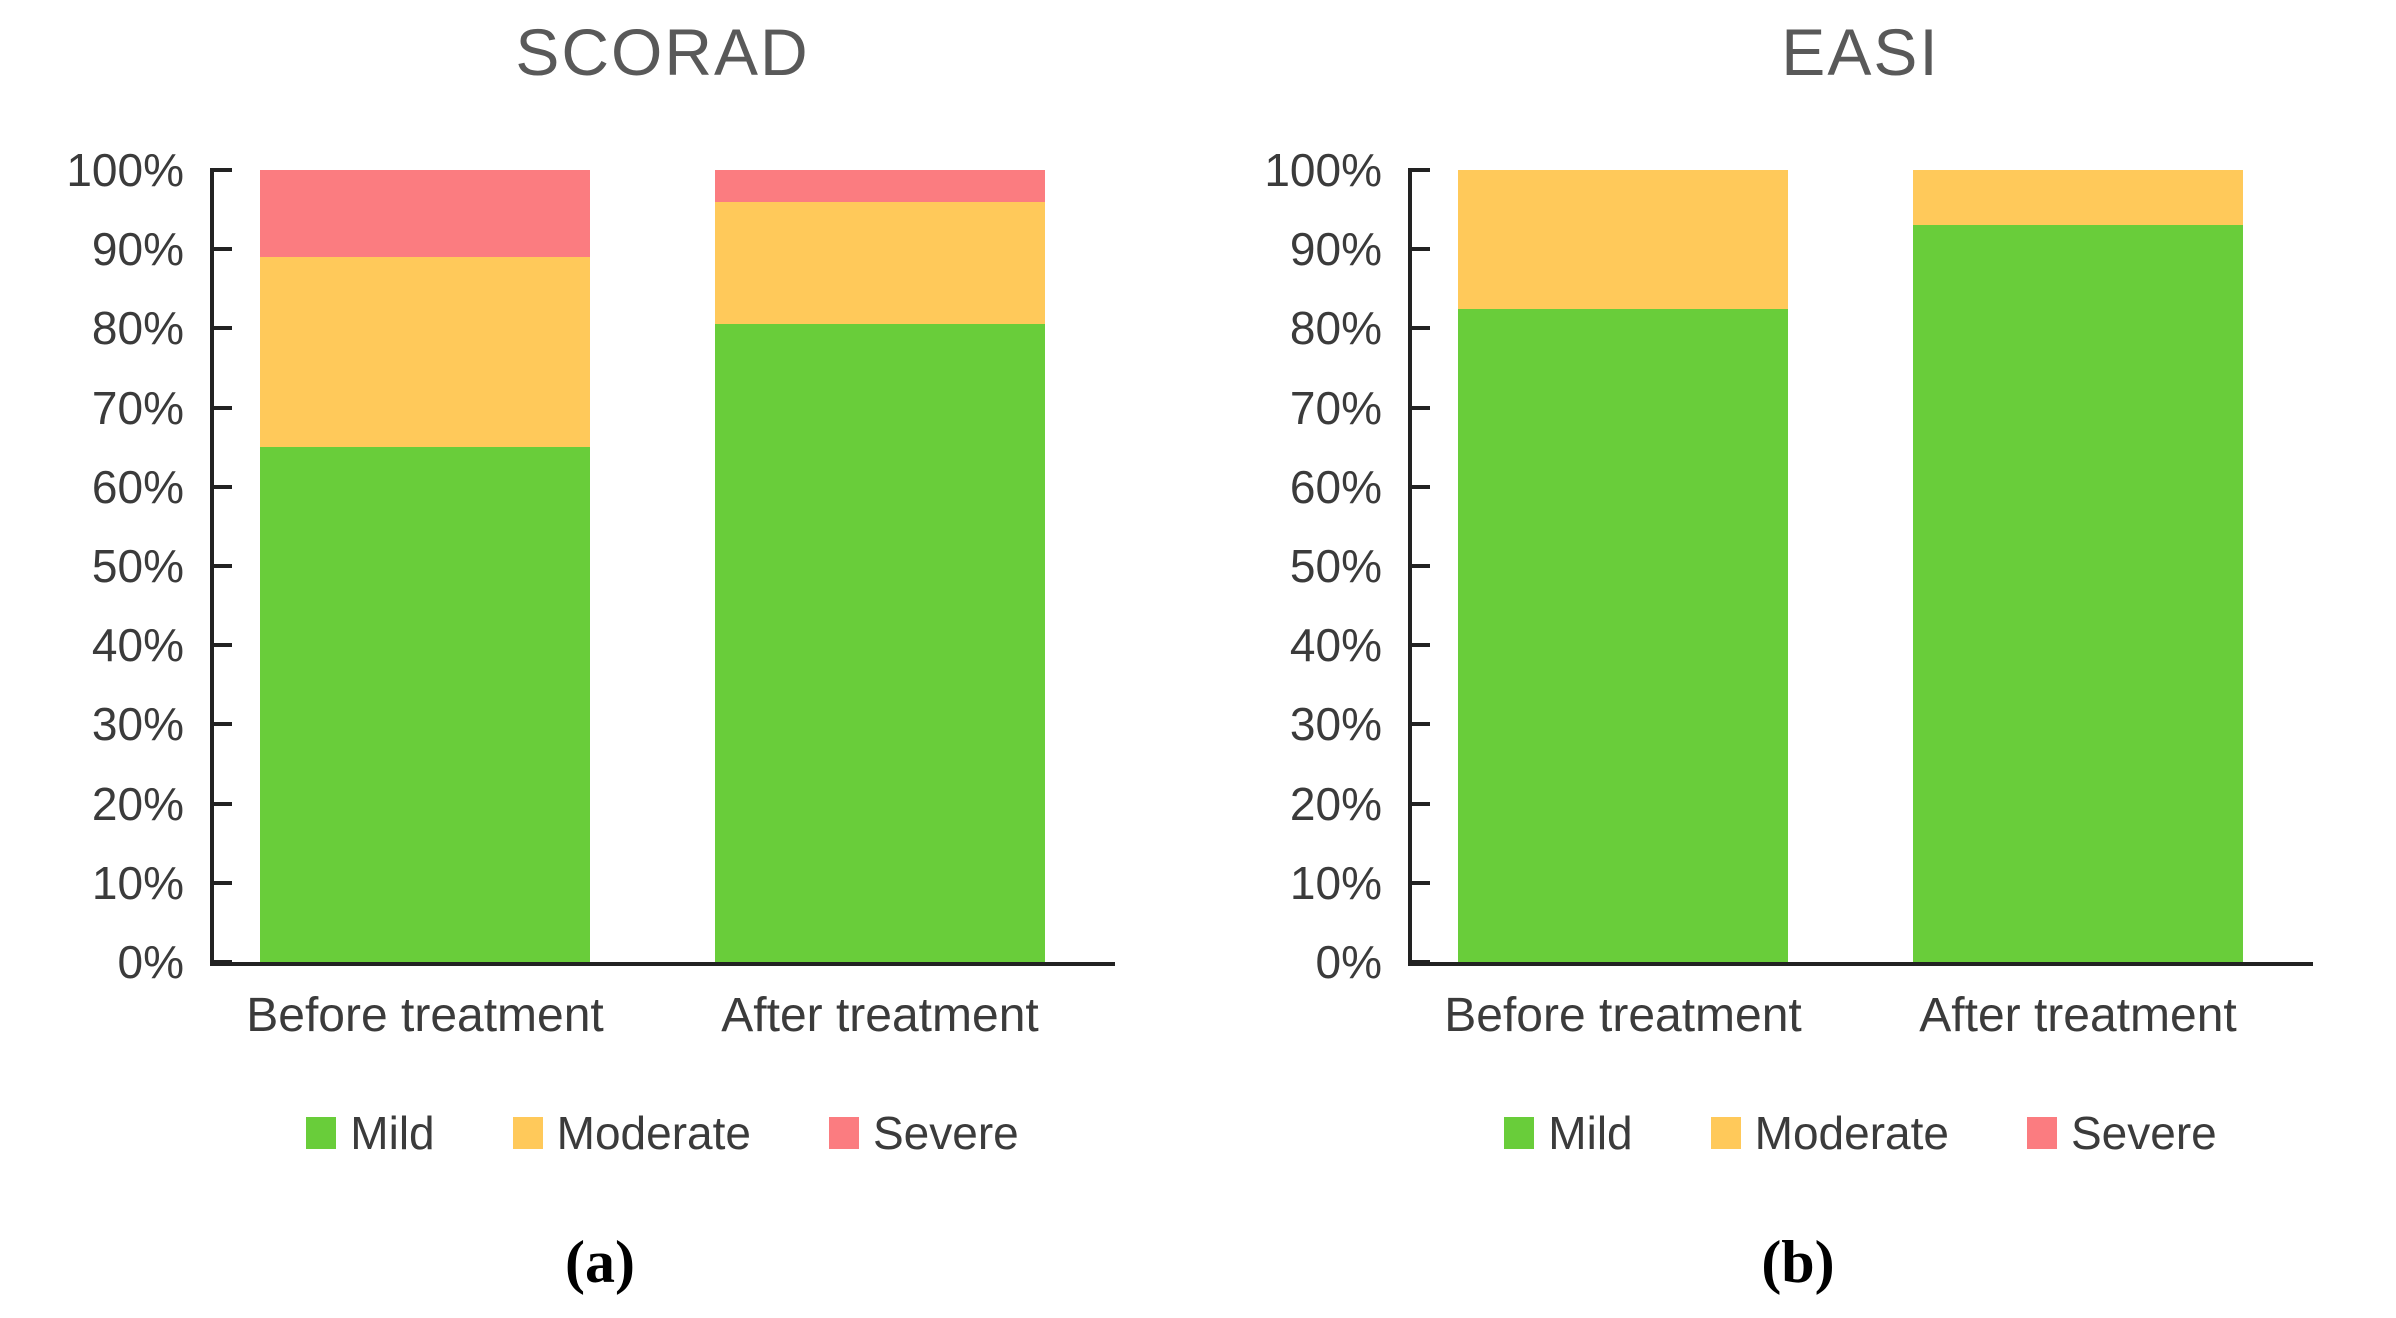  I want to click on chart-title-scorad: SCORAD, so click(662, 52).